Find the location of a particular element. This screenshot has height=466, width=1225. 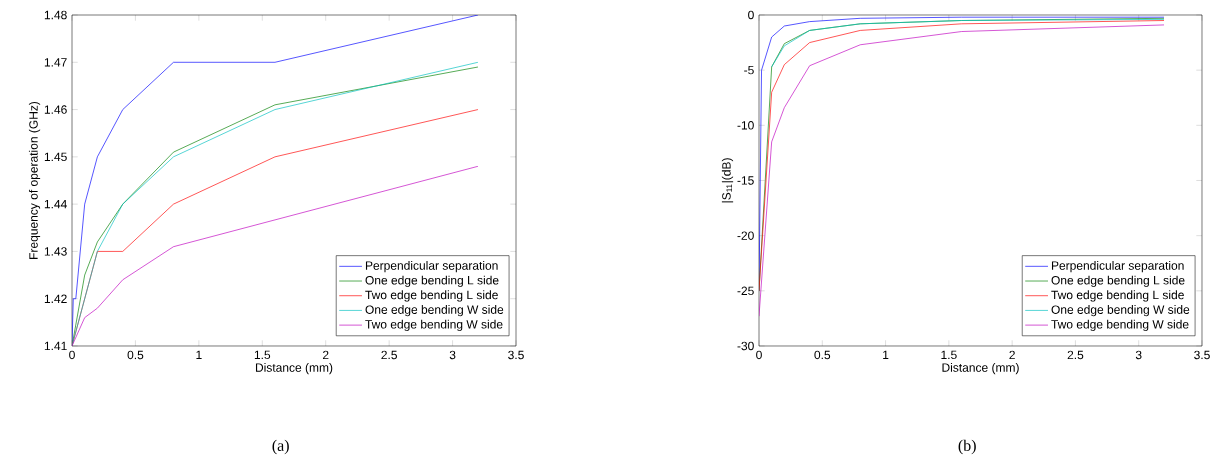

y-axis-title: |S$_{11}$|(dB) is located at coordinates (727, 180).